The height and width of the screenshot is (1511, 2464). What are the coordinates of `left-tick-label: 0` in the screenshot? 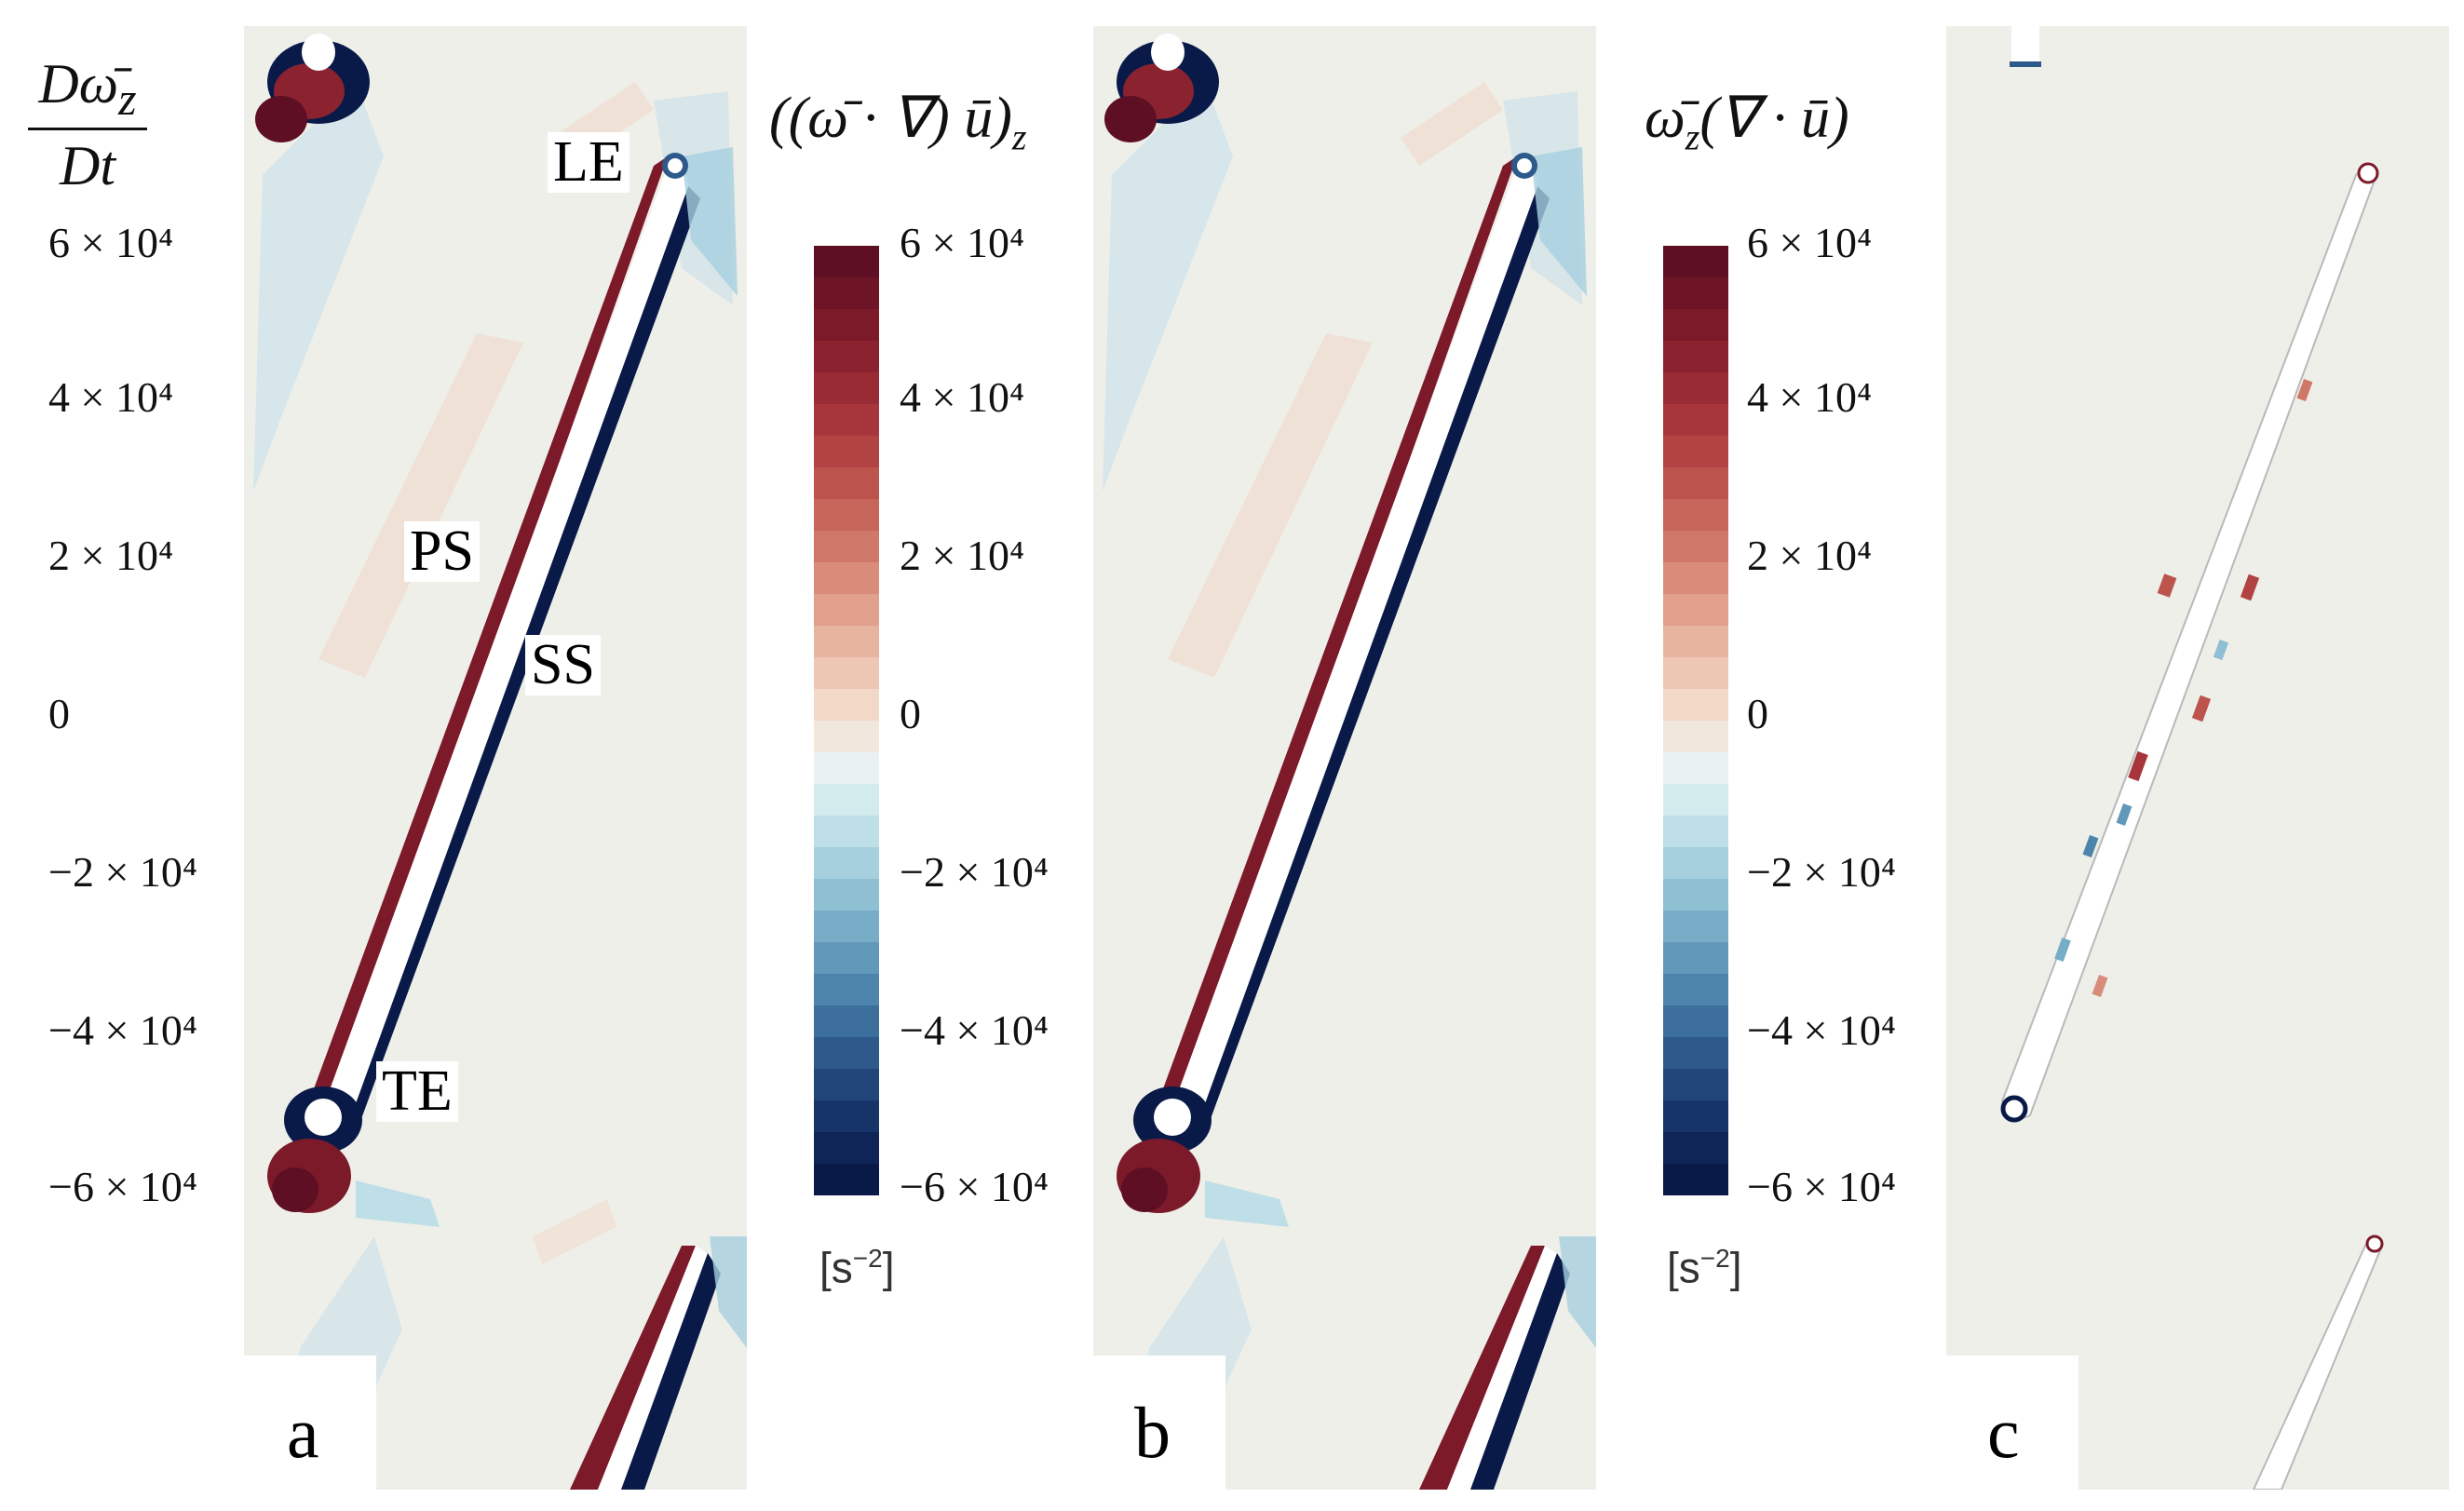 It's located at (59, 713).